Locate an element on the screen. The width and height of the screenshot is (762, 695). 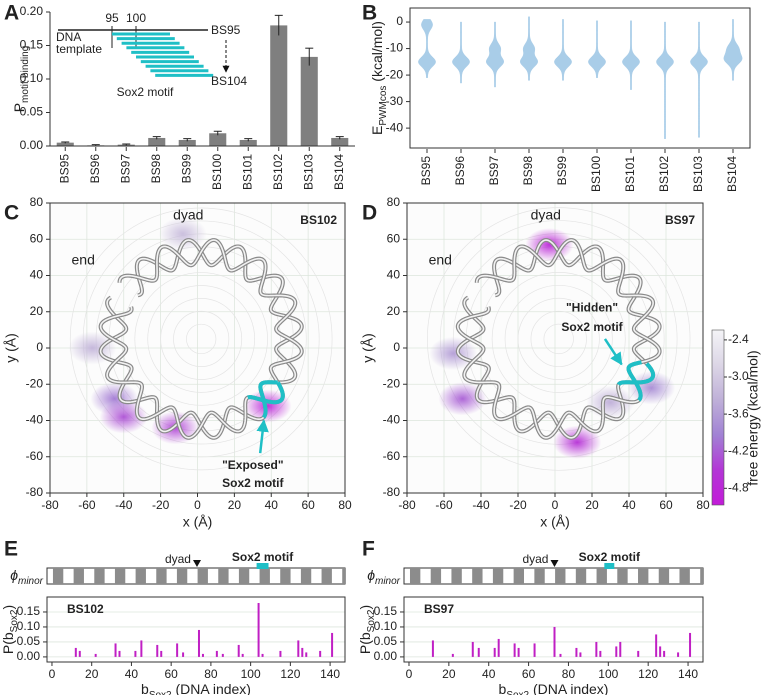
plot-frame is located at coordinates (196, 629).